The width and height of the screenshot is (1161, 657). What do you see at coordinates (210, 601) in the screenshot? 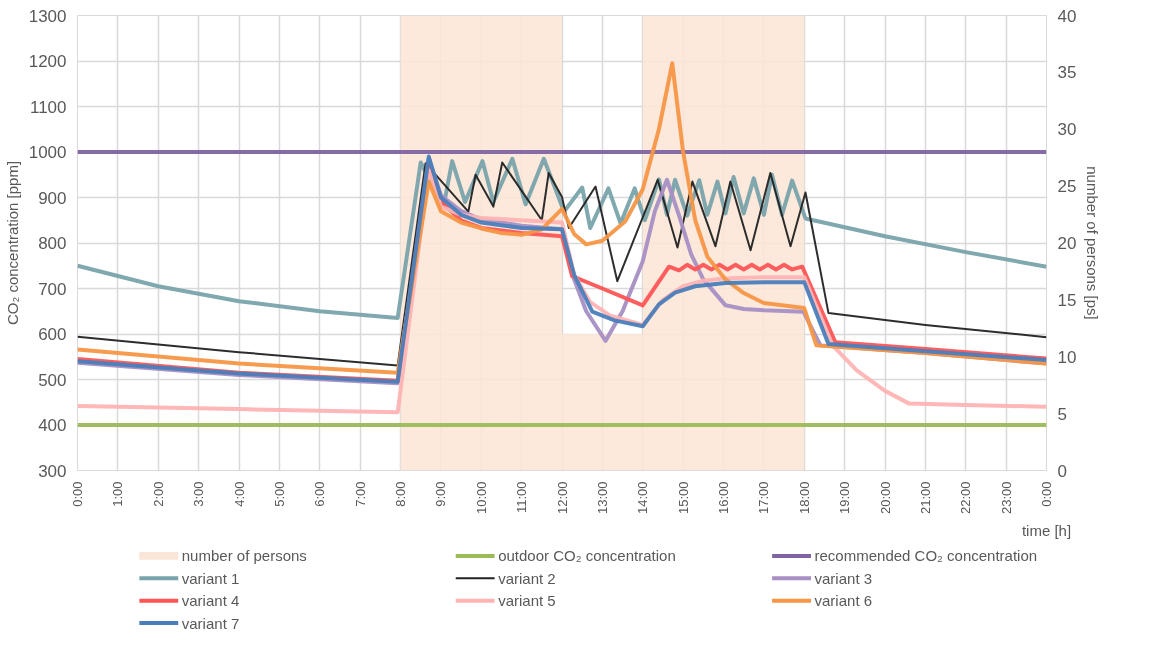
I see `legend-label: variant 4` at bounding box center [210, 601].